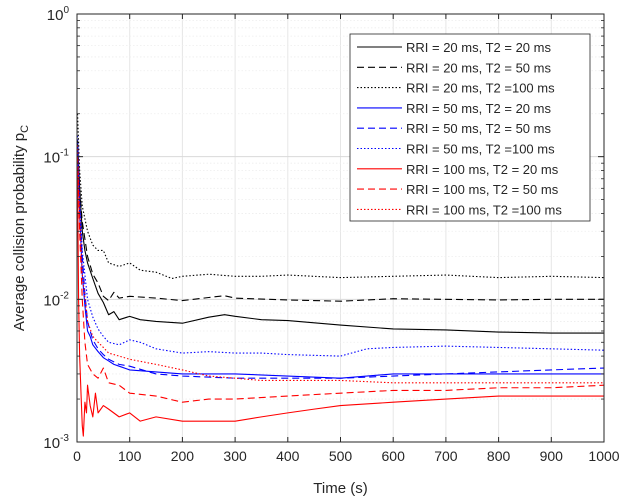  Describe the element at coordinates (603, 456) in the screenshot. I see `x-tick-label: 1000` at that location.